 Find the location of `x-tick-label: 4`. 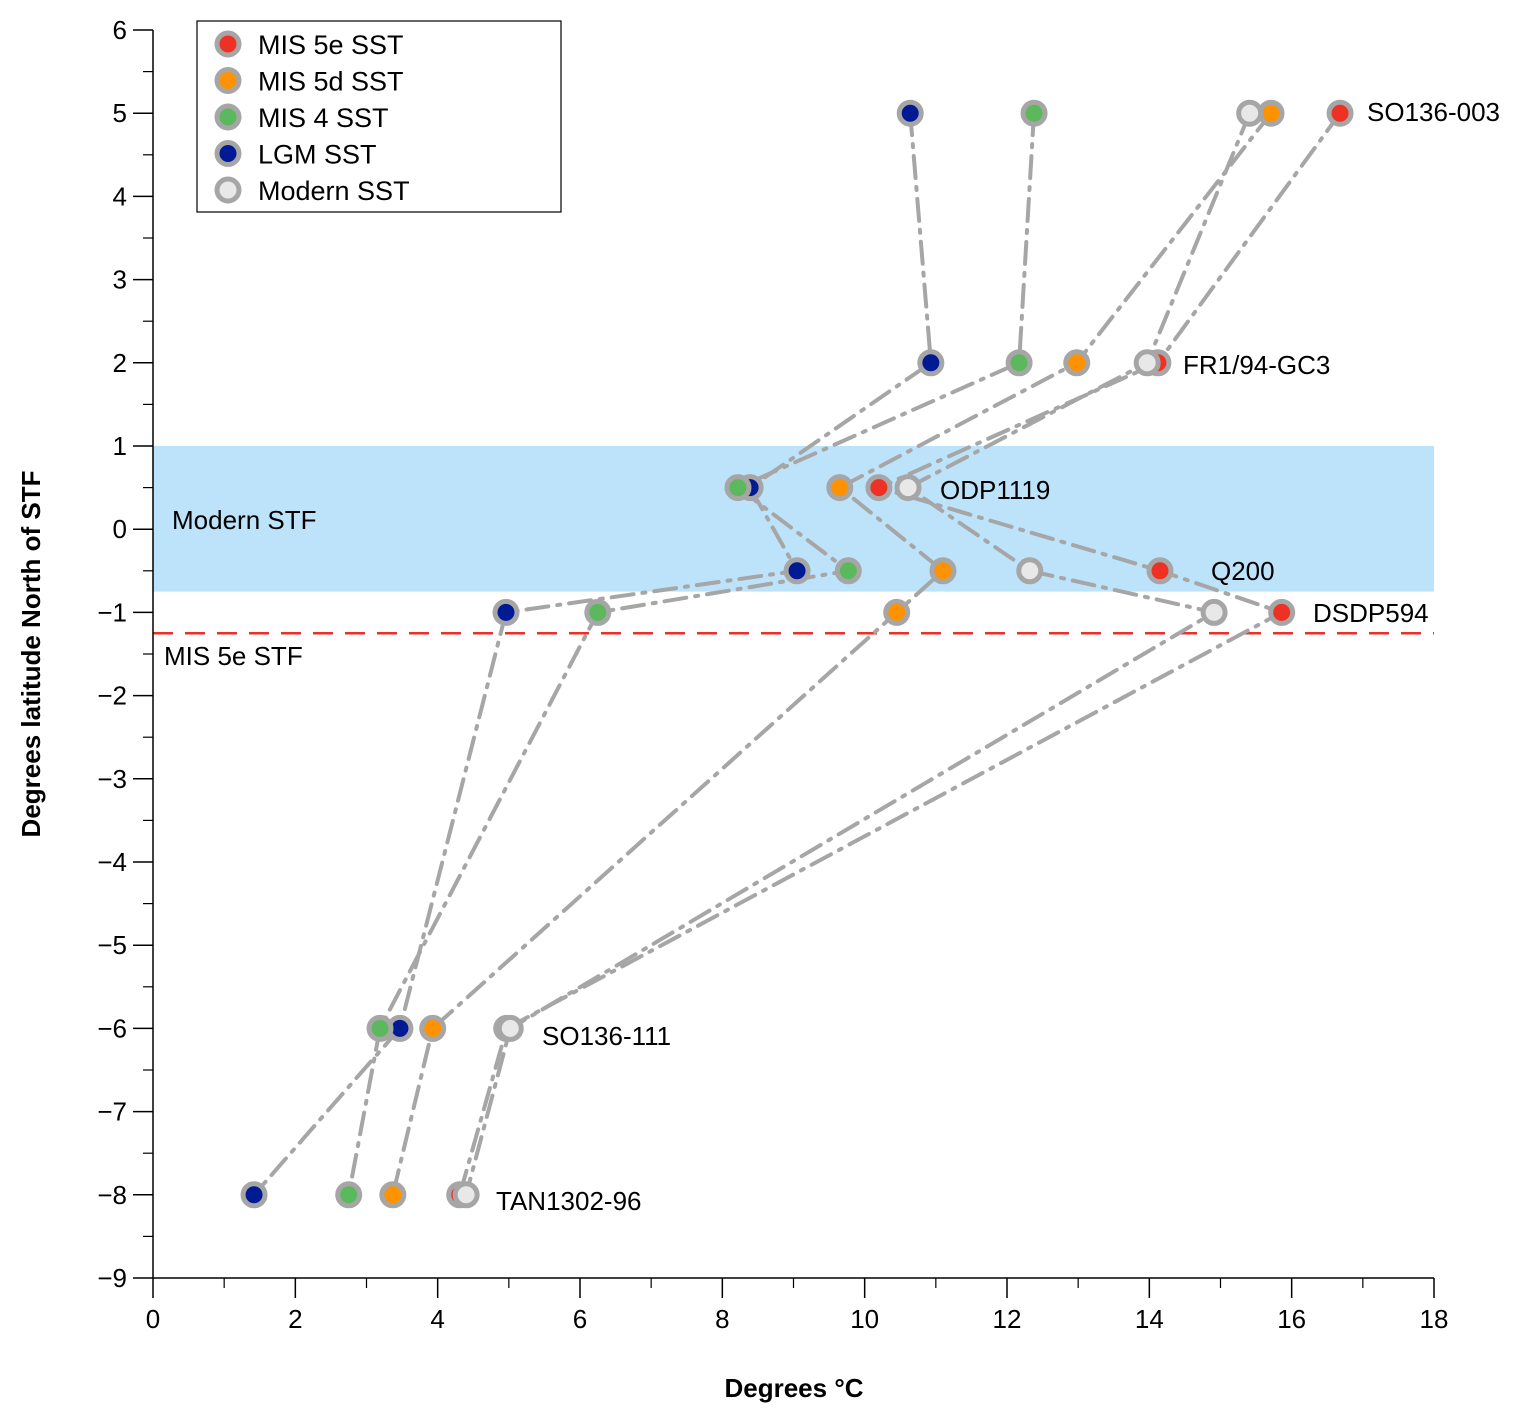

x-tick-label: 4 is located at coordinates (437, 1319).